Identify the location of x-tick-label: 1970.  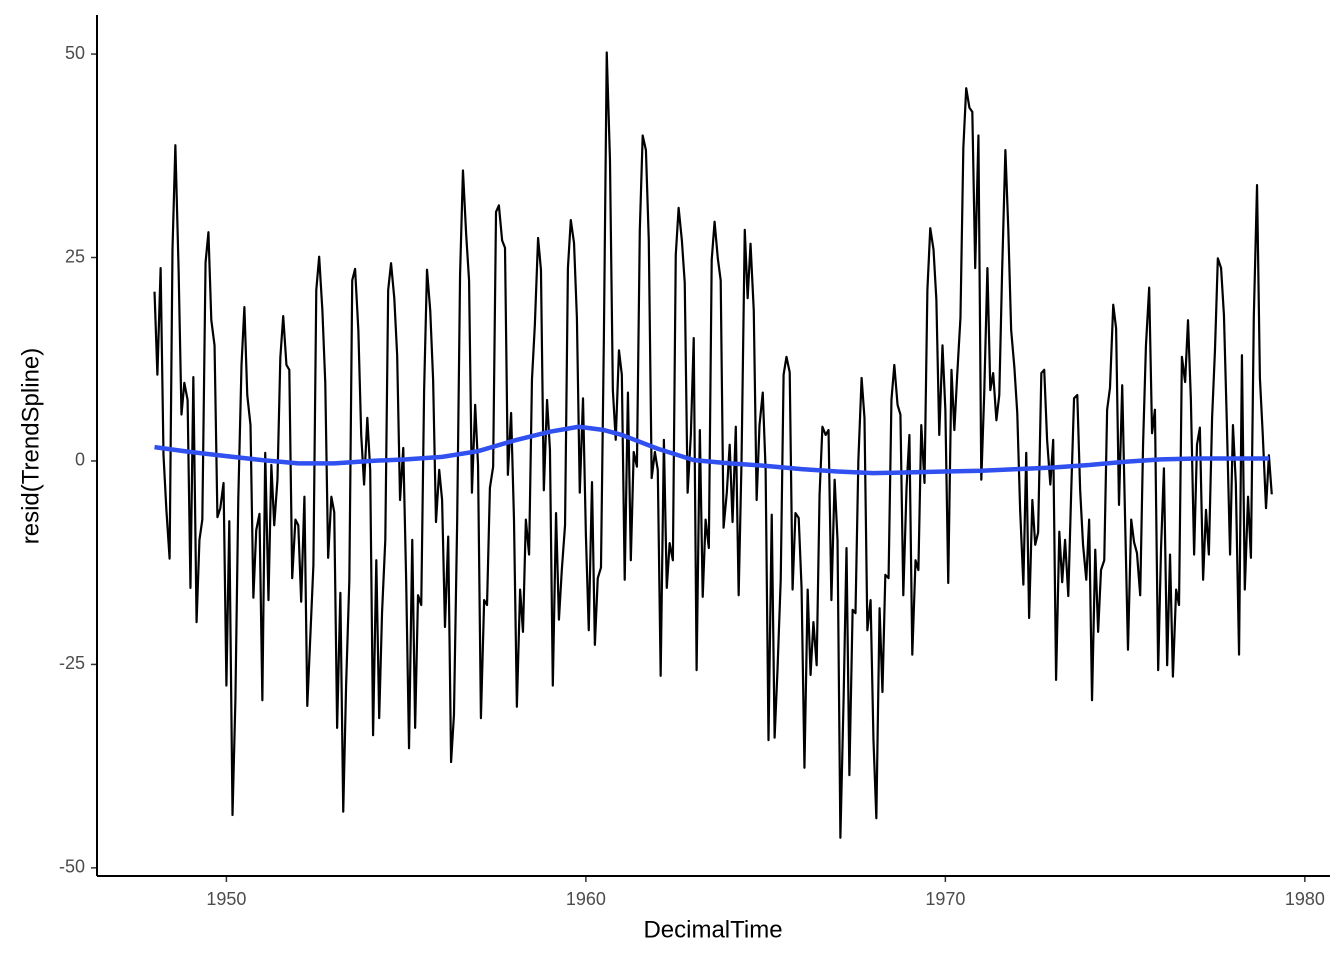
(945, 899).